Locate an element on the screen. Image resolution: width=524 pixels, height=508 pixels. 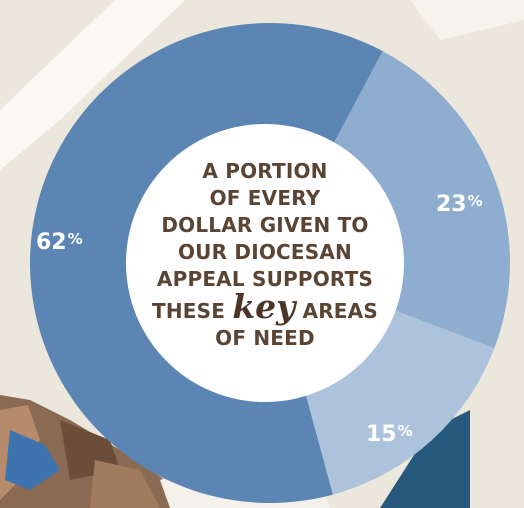
slice-label-15: 15% is located at coordinates (389, 434).